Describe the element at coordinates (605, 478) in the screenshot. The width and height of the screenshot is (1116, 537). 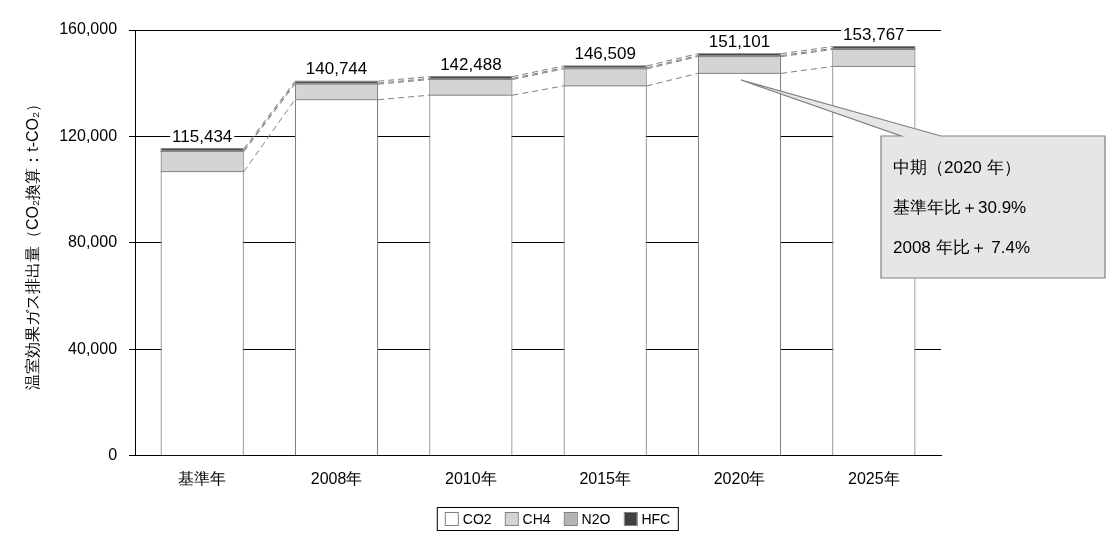
I see `x-tick-label: 2015年` at that location.